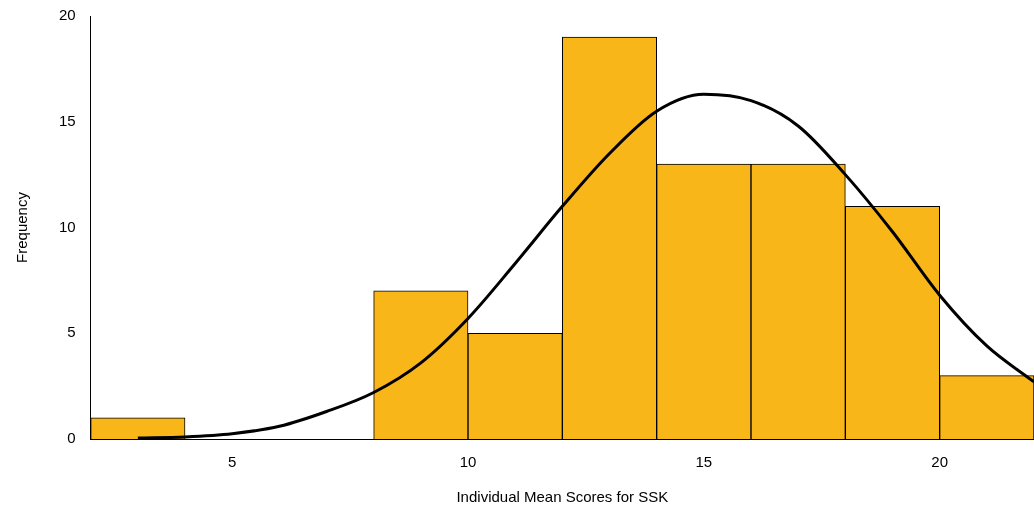 The height and width of the screenshot is (515, 1034). Describe the element at coordinates (67, 226) in the screenshot. I see `y-tick-label: 10` at that location.